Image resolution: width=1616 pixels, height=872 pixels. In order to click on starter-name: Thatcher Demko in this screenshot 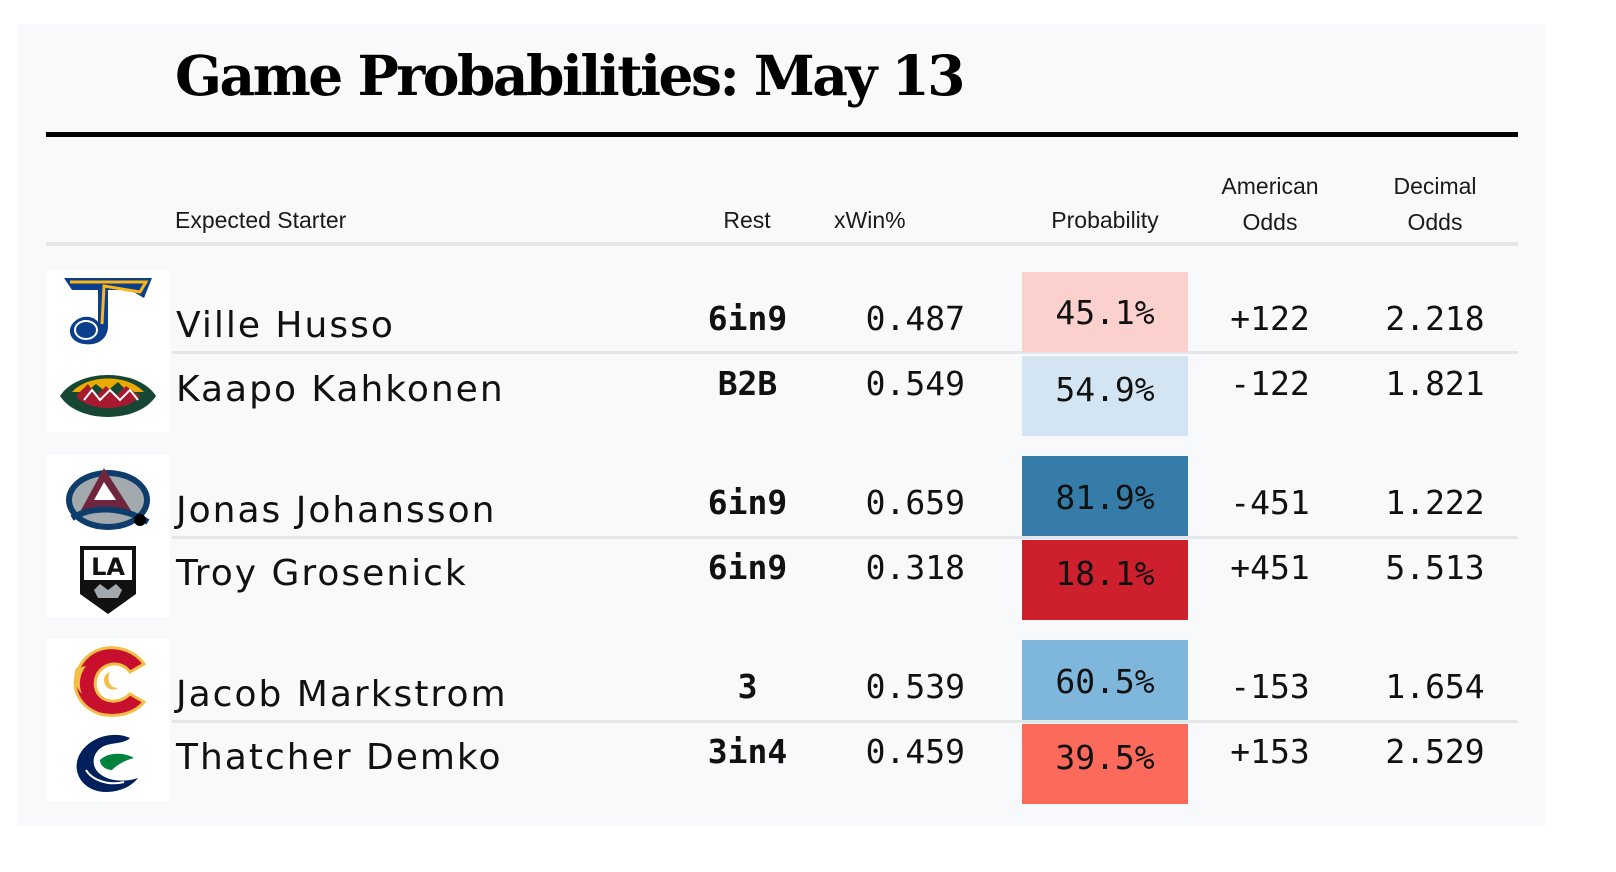, I will do `click(339, 757)`.